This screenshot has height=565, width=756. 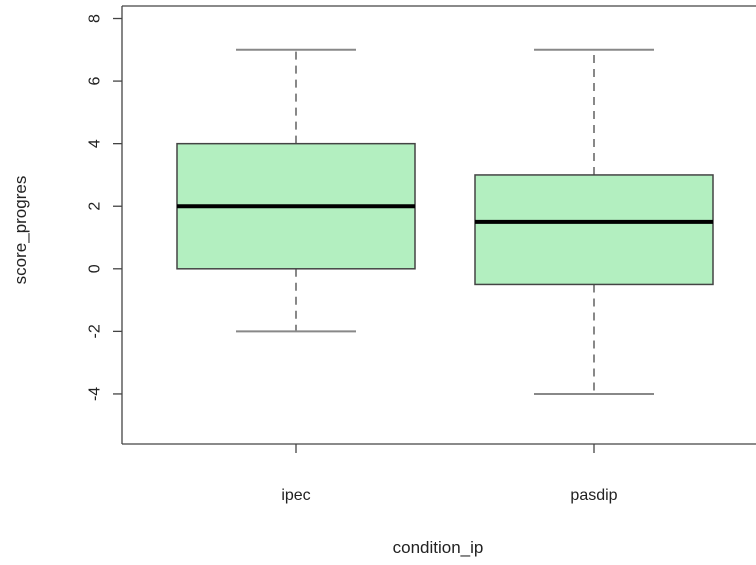 I want to click on y-tick-label: 8, so click(x=95, y=18).